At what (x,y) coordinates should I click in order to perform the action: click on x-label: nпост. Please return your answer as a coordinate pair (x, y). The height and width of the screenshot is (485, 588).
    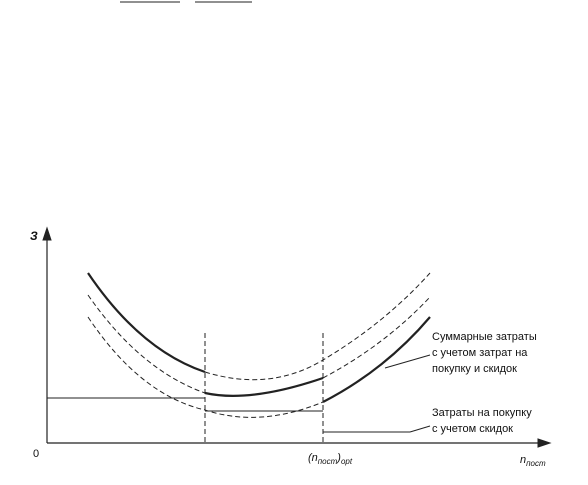
    Looking at the image, I should click on (533, 461).